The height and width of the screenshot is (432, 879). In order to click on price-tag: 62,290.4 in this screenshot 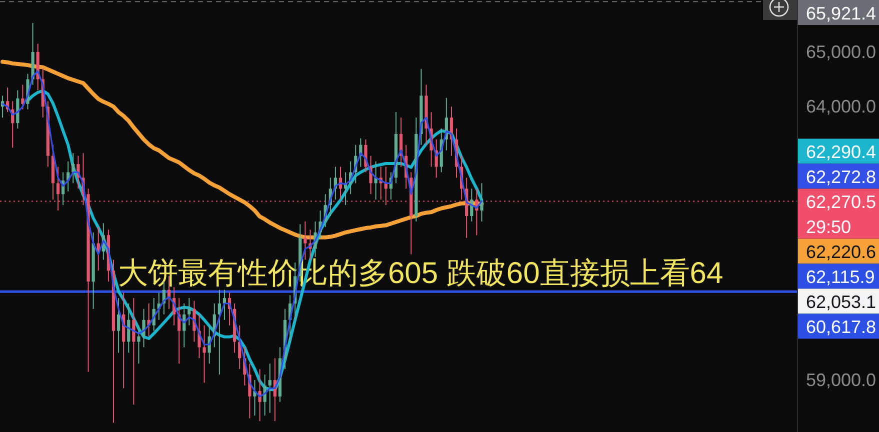, I will do `click(838, 151)`.